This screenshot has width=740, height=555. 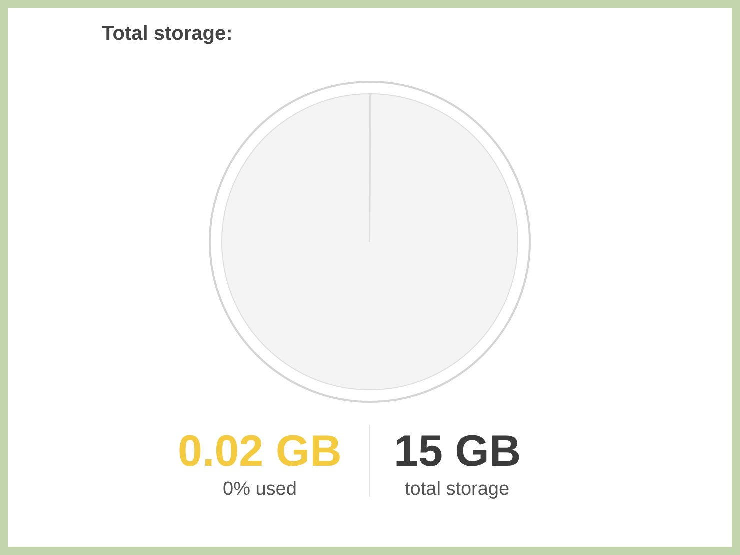 What do you see at coordinates (457, 489) in the screenshot?
I see `text: total storage` at bounding box center [457, 489].